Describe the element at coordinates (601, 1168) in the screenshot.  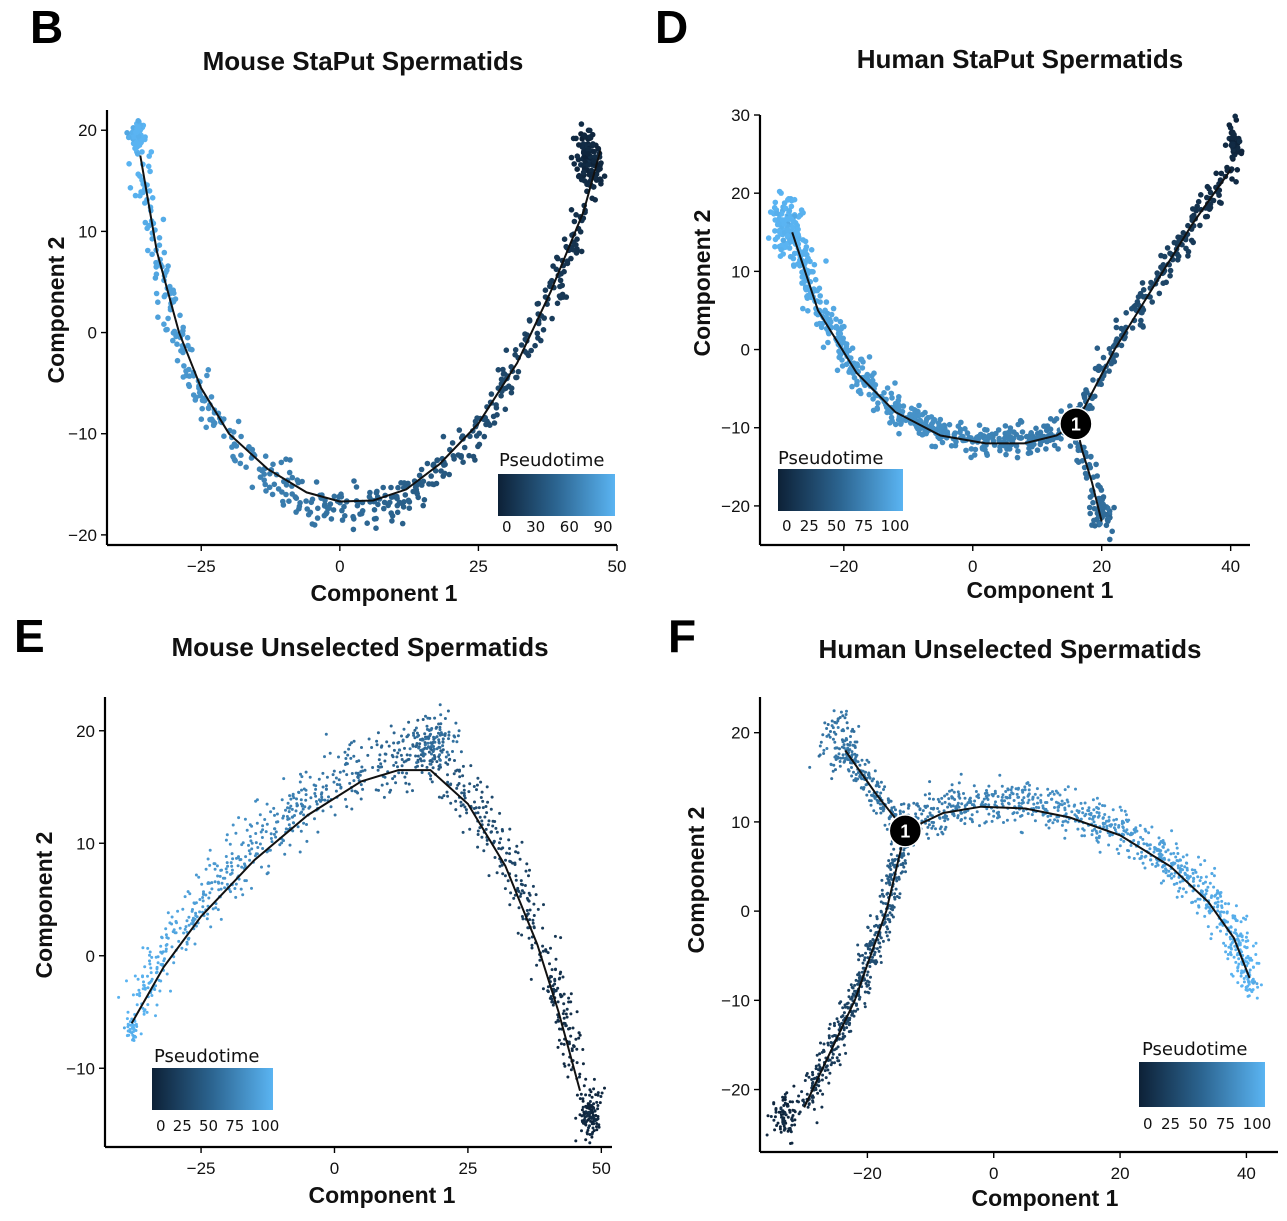
I see `x-tick-label: 50` at that location.